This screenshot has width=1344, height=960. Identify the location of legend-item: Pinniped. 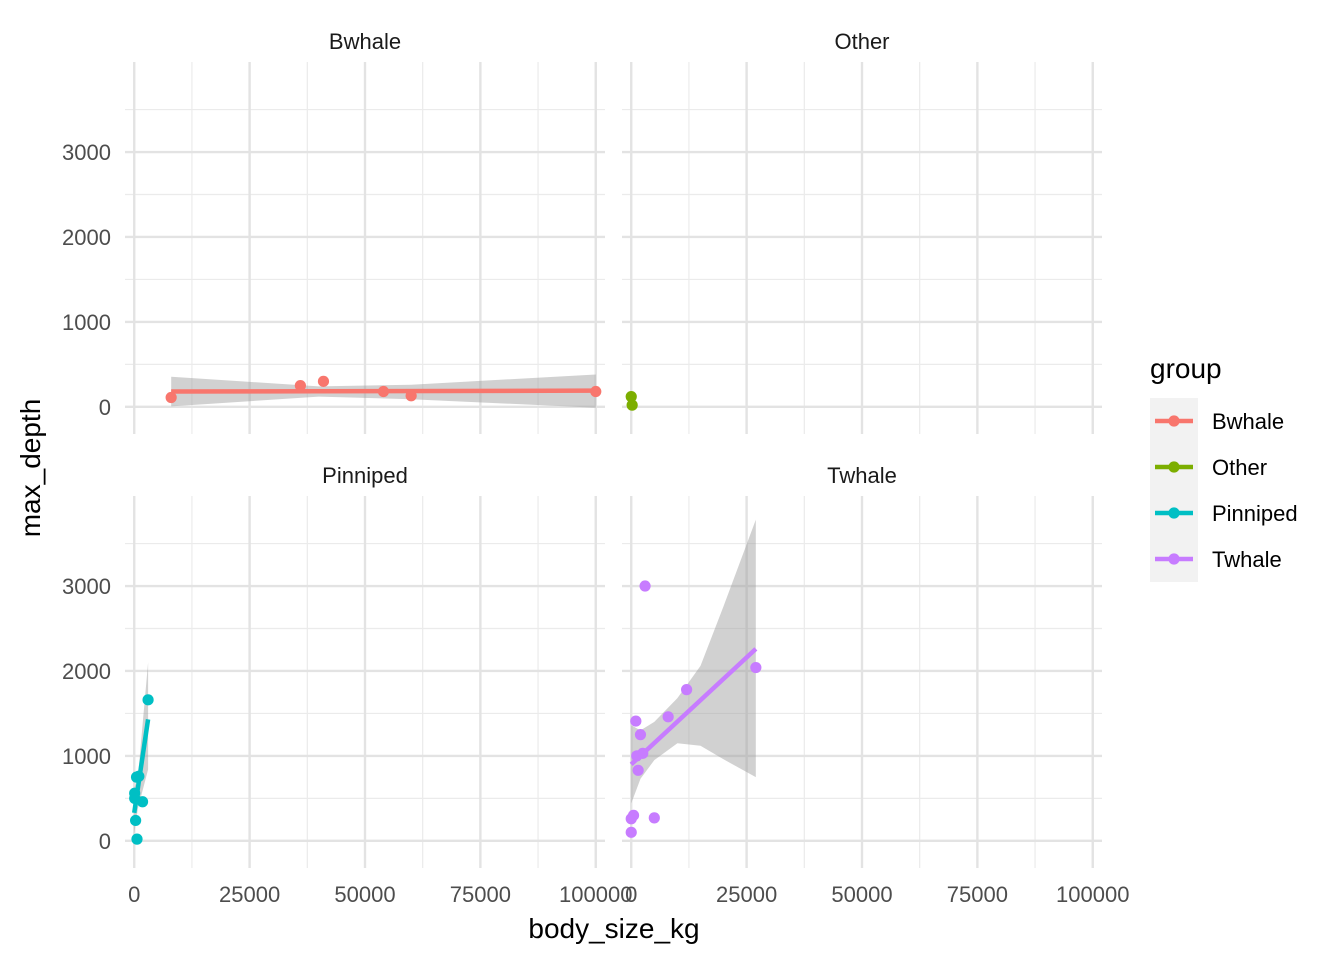
(1226, 513).